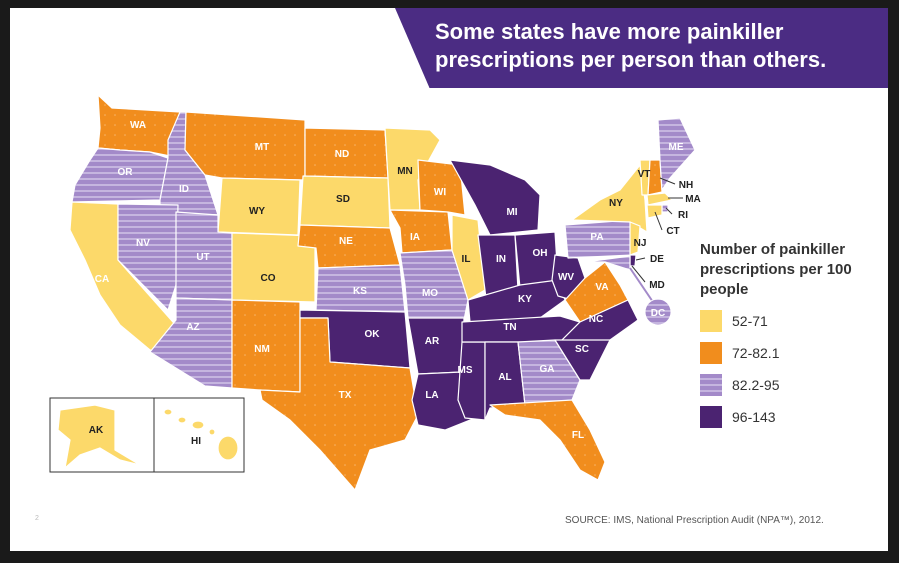 This screenshot has height=563, width=899. What do you see at coordinates (756, 353) in the screenshot?
I see `legend-label-2: 72-82.1` at bounding box center [756, 353].